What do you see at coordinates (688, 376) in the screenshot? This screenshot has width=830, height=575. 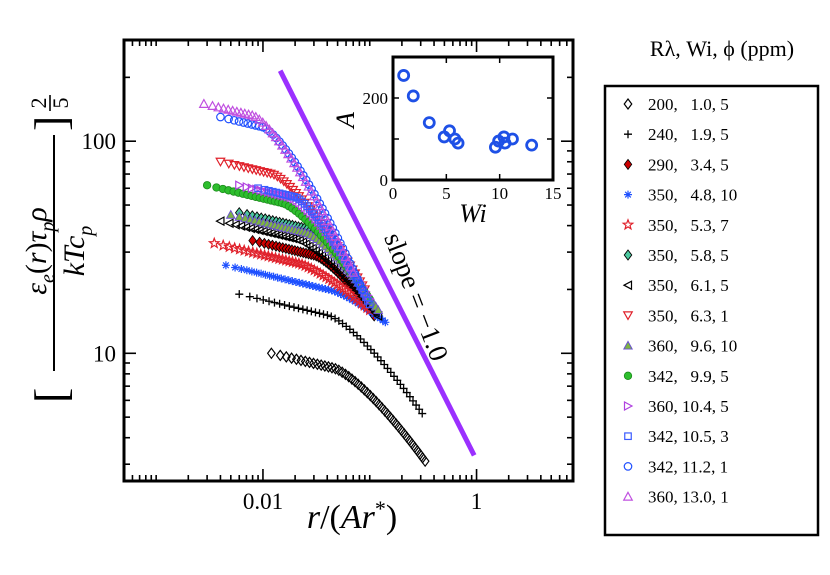 I see `legend-label: 342, 9.9, 5` at bounding box center [688, 376].